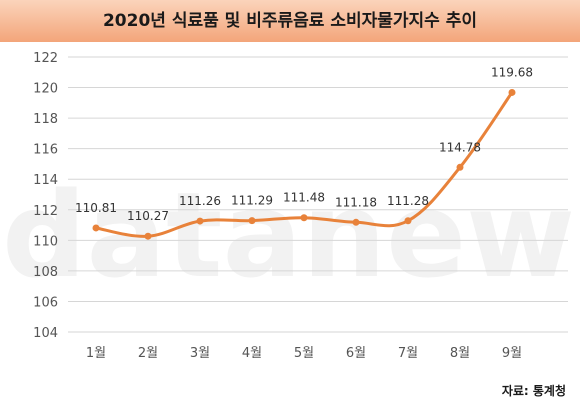 This screenshot has width=580, height=407. I want to click on y-tick-label: 106, so click(45, 302).